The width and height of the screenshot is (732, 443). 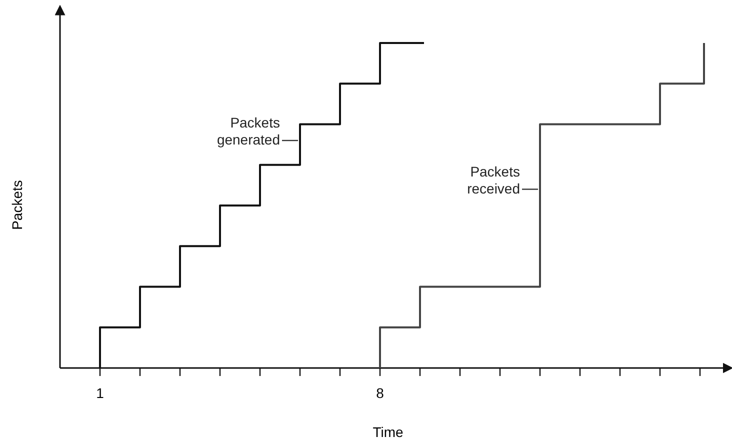 I want to click on x-tick-label: 8, so click(x=380, y=393).